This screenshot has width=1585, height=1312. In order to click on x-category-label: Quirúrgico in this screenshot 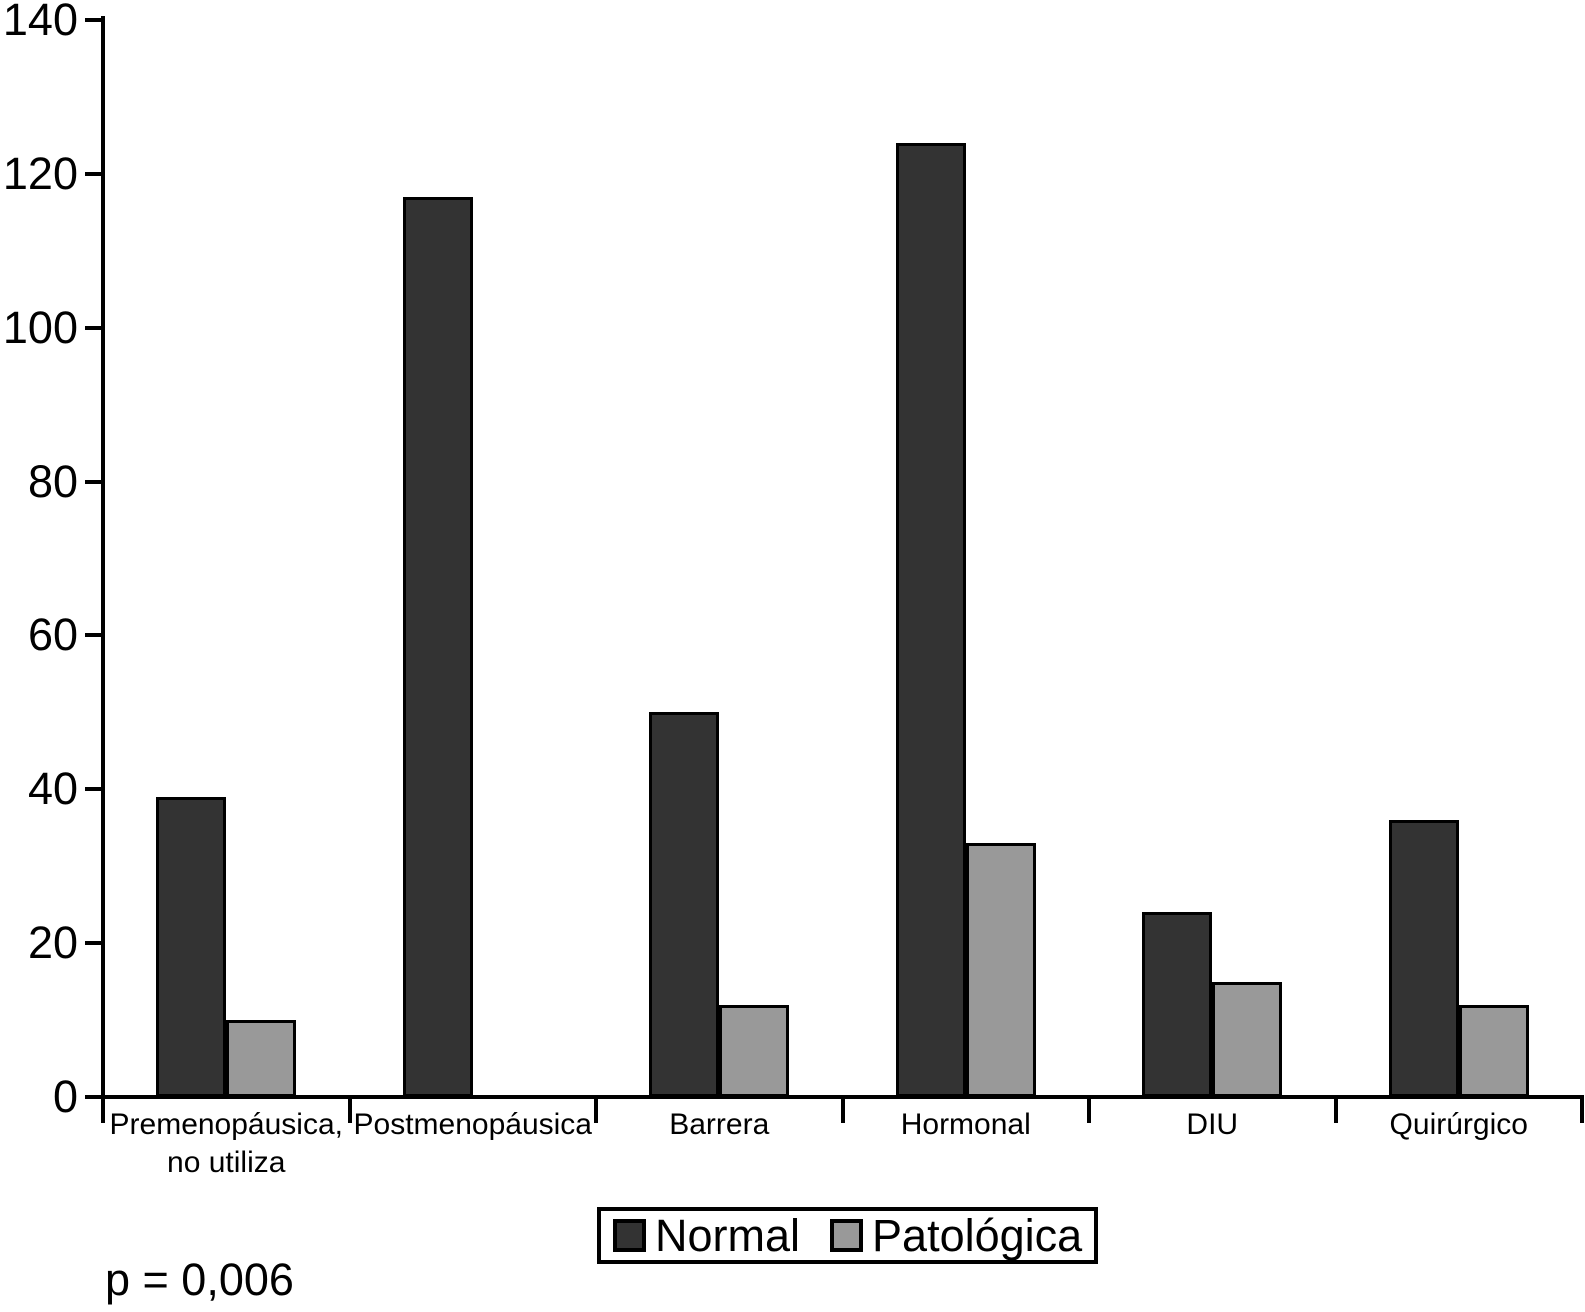, I will do `click(1459, 1125)`.